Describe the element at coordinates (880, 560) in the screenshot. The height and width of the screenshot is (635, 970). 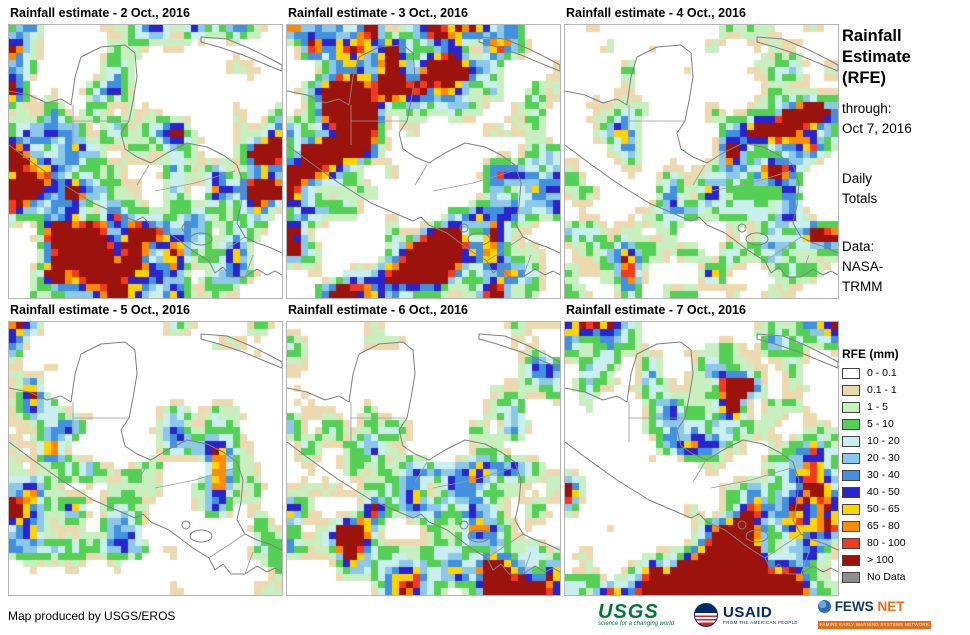
I see `legend-label: > 100` at that location.